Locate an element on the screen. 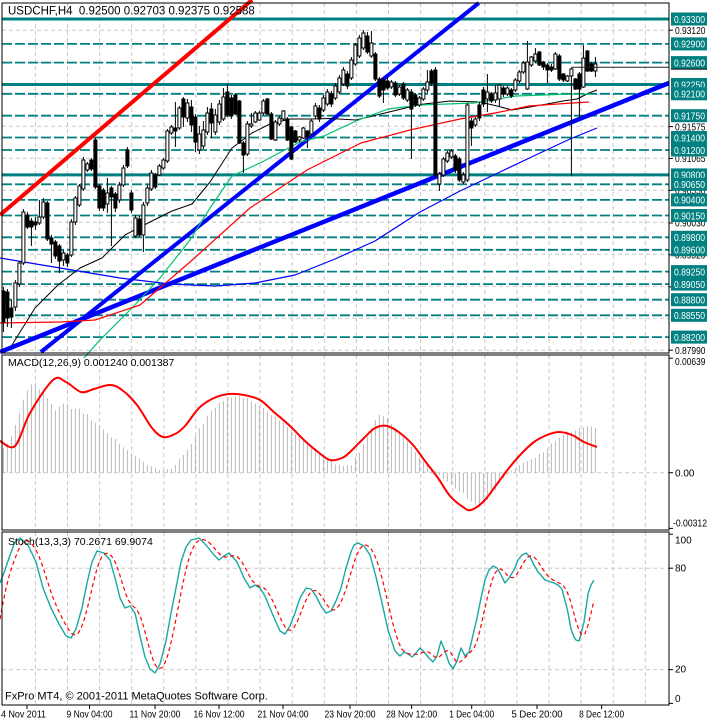 This screenshot has width=707, height=728. svg-text: 0.88200 is located at coordinates (689, 338).